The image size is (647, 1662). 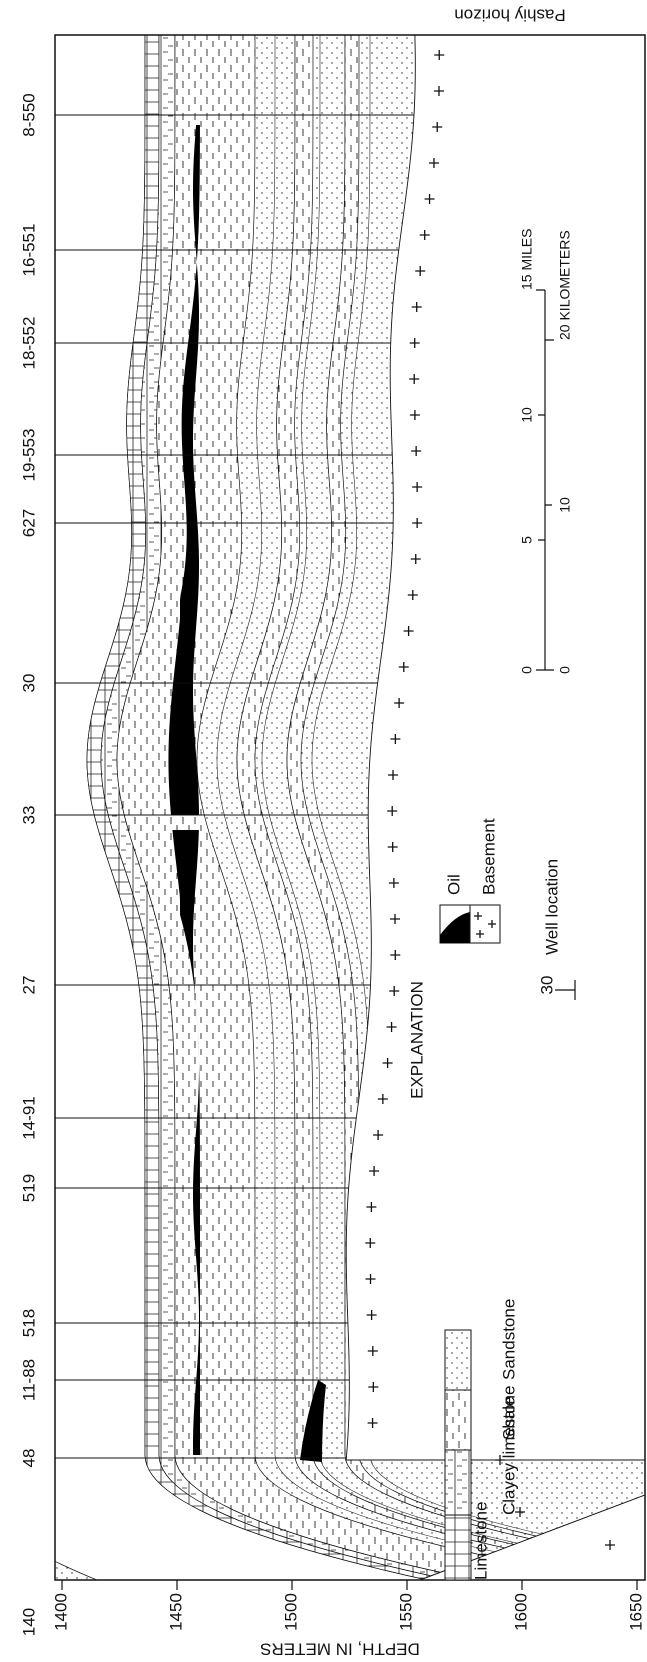 What do you see at coordinates (532, 1537) in the screenshot?
I see `basement` at bounding box center [532, 1537].